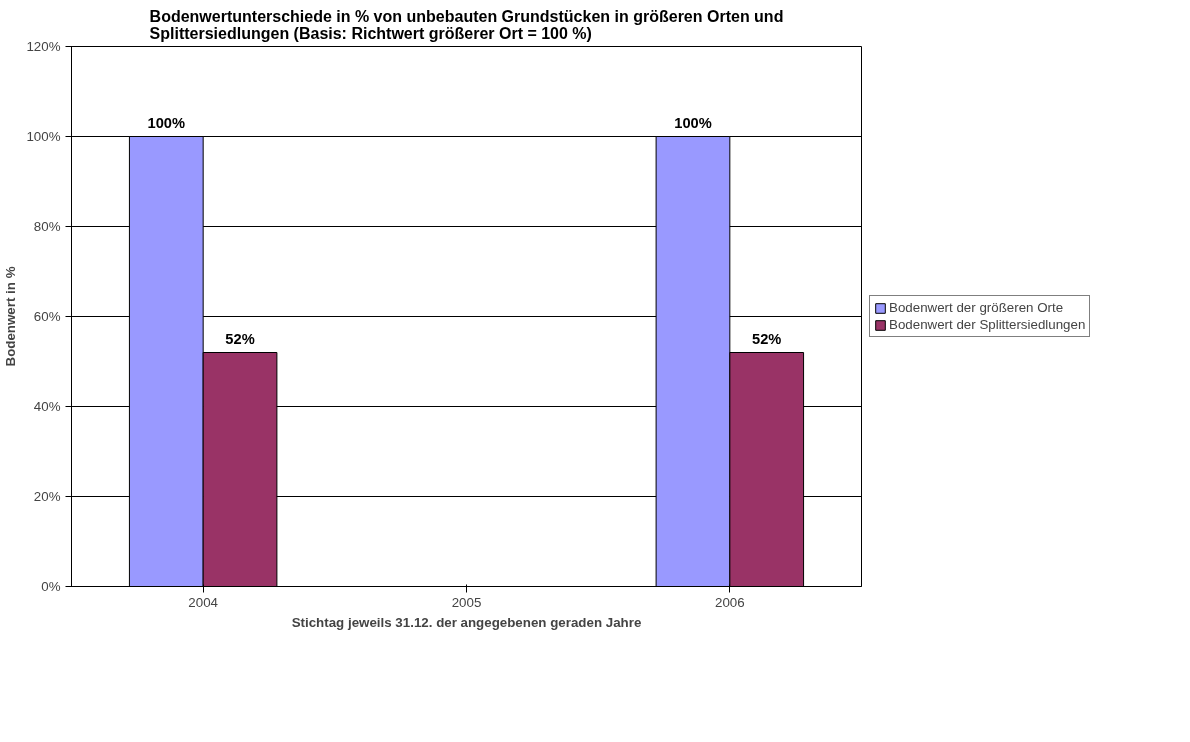 The width and height of the screenshot is (1190, 742). I want to click on y-tick-label: 100%, so click(43, 136).